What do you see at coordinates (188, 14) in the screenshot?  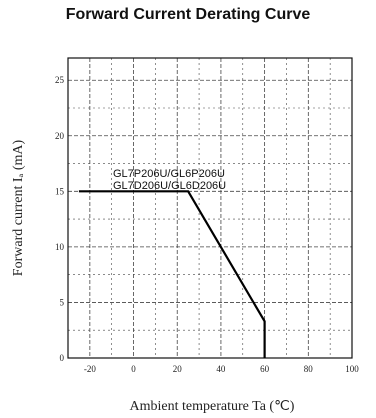 I see `chart-title: Forward Current Derating Curve` at bounding box center [188, 14].